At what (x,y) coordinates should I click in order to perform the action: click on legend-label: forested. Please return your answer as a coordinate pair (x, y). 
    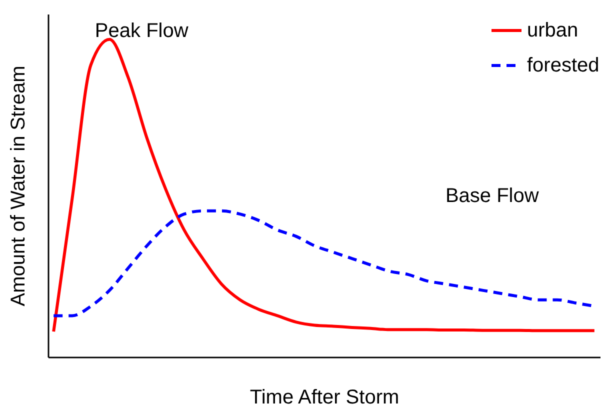
    Looking at the image, I should click on (563, 65).